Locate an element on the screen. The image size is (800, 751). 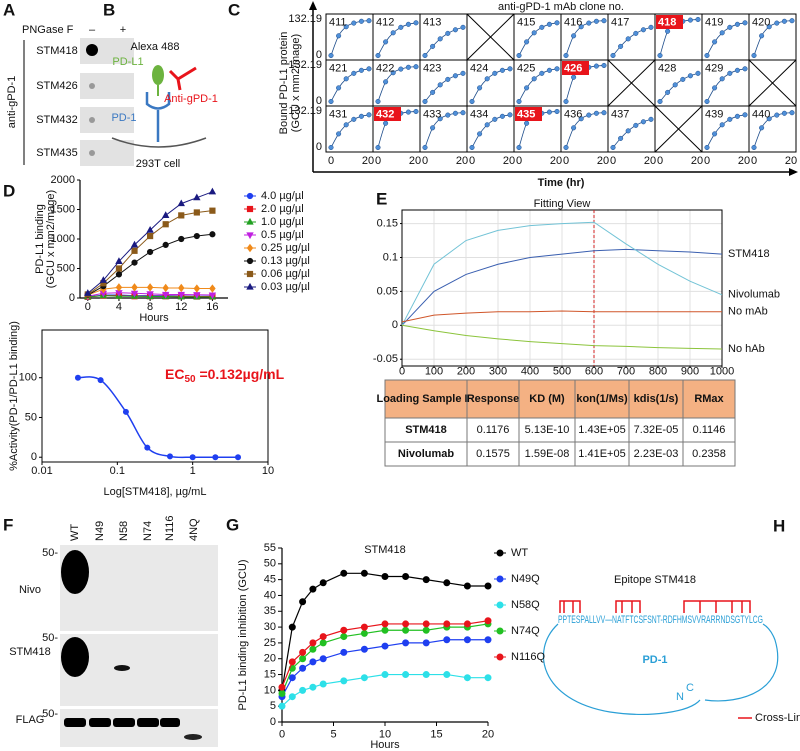
panel-letter: D is located at coordinates (9, 190).